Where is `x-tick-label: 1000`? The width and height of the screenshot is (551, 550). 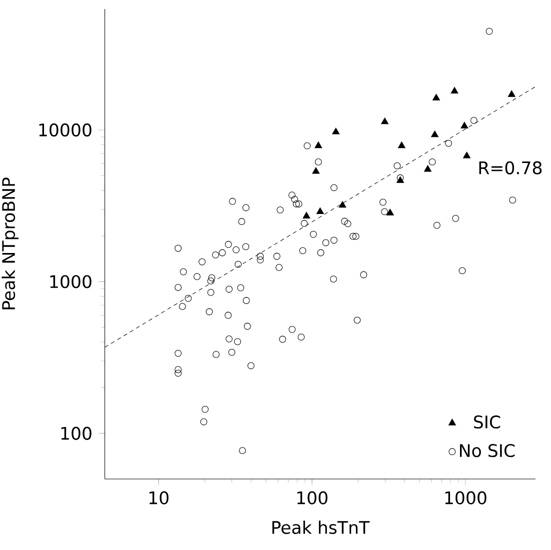
x-tick-label: 1000 is located at coordinates (465, 497).